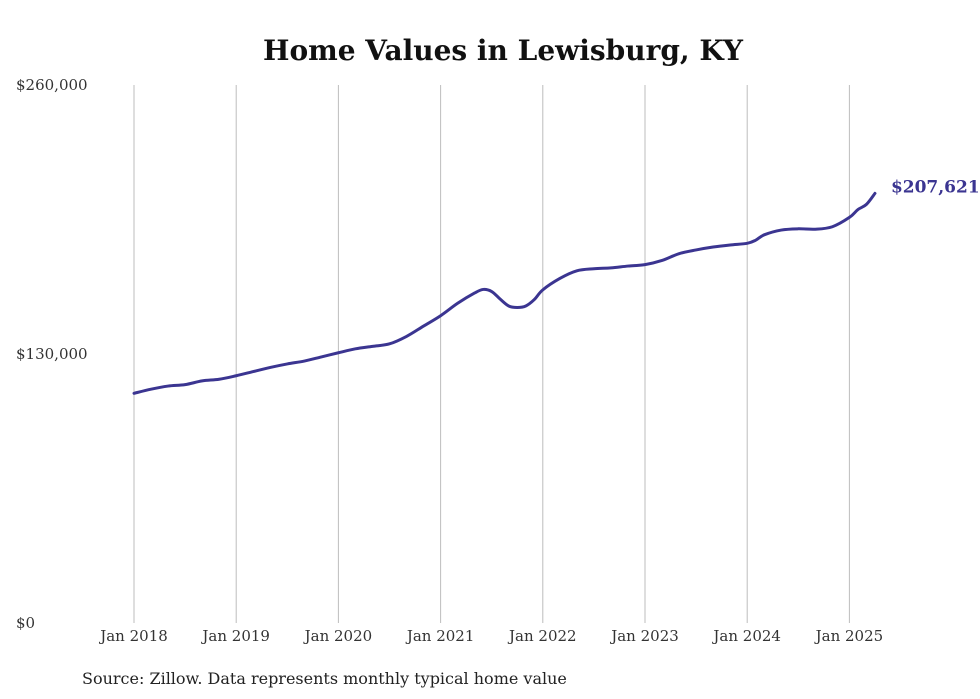 Image resolution: width=980 pixels, height=699 pixels. I want to click on x-tick-label: Jan 2019, so click(235, 636).